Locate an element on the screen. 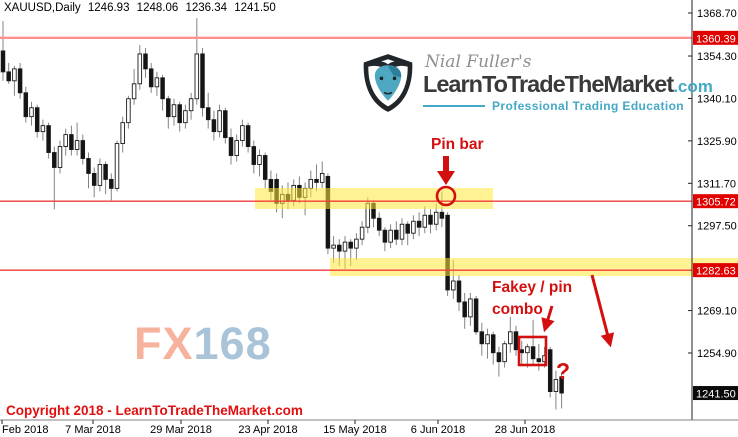 This screenshot has height=437, width=738. logo-site-tld: .com is located at coordinates (693, 86).